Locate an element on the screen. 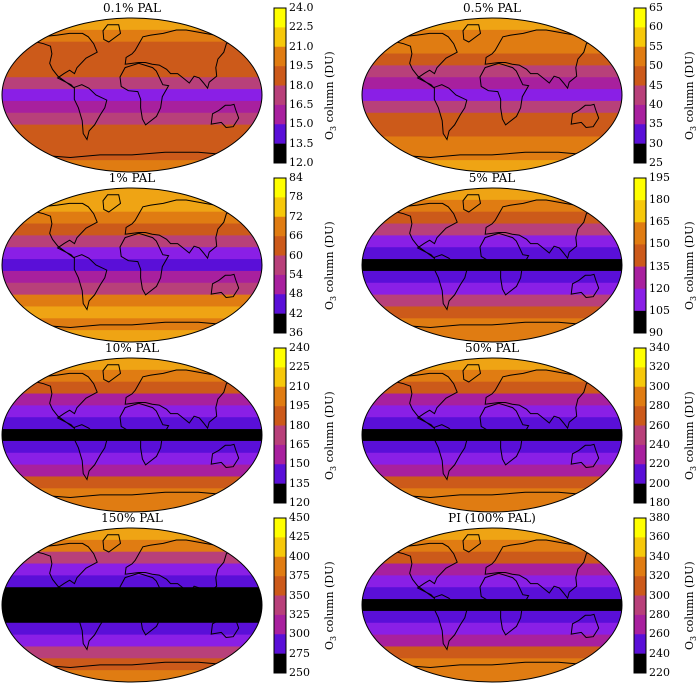 The image size is (699, 685). colorbar-tick-label: 280 is located at coordinates (659, 614).